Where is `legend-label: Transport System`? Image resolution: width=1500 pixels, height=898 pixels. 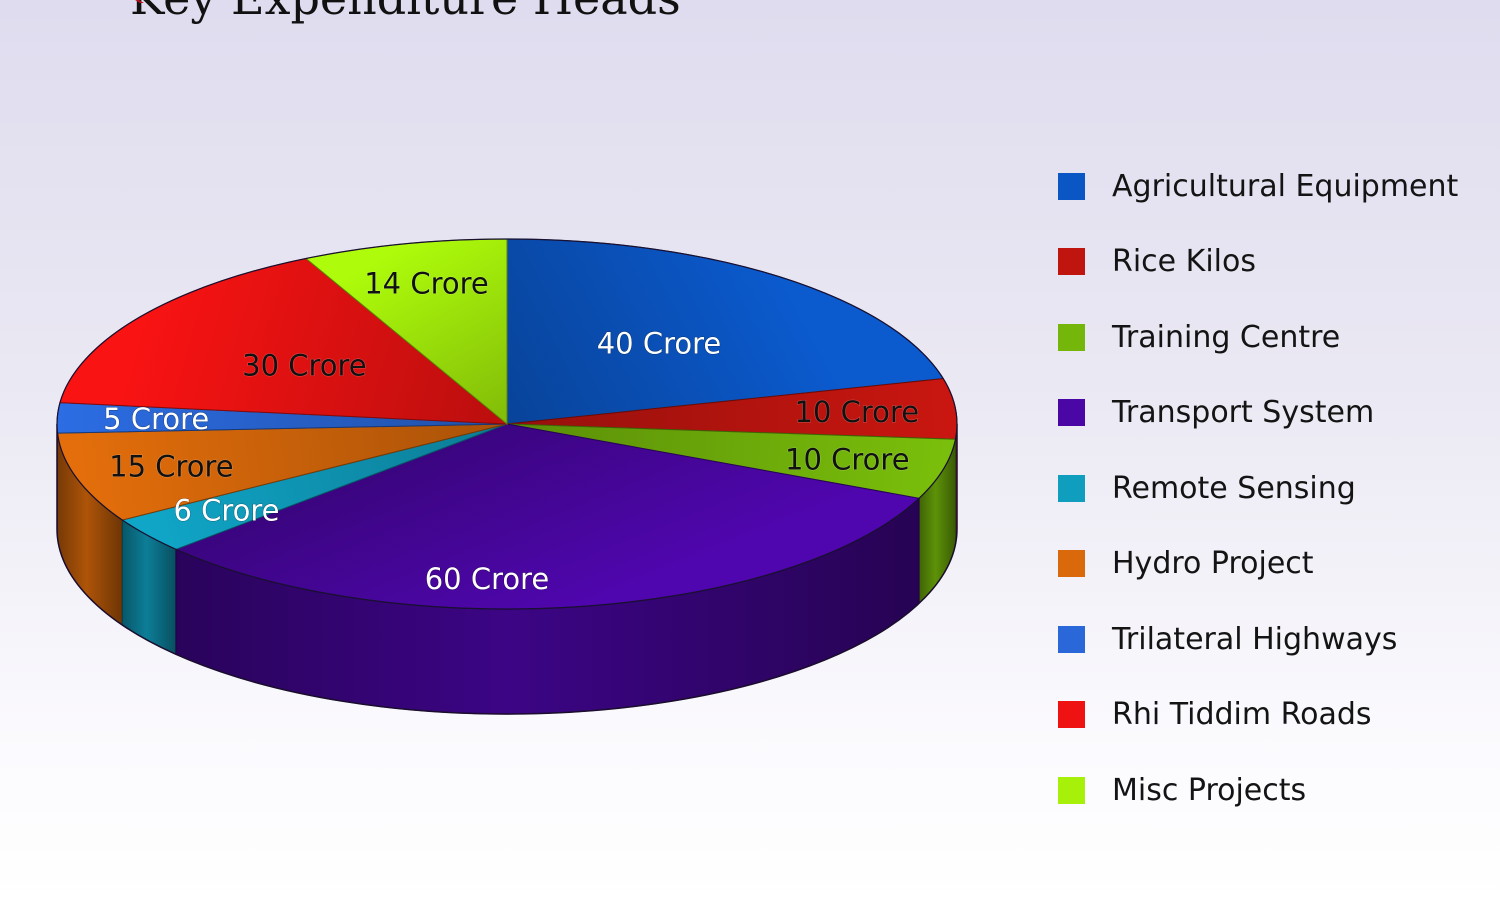
legend-label: Transport System is located at coordinates (1243, 412).